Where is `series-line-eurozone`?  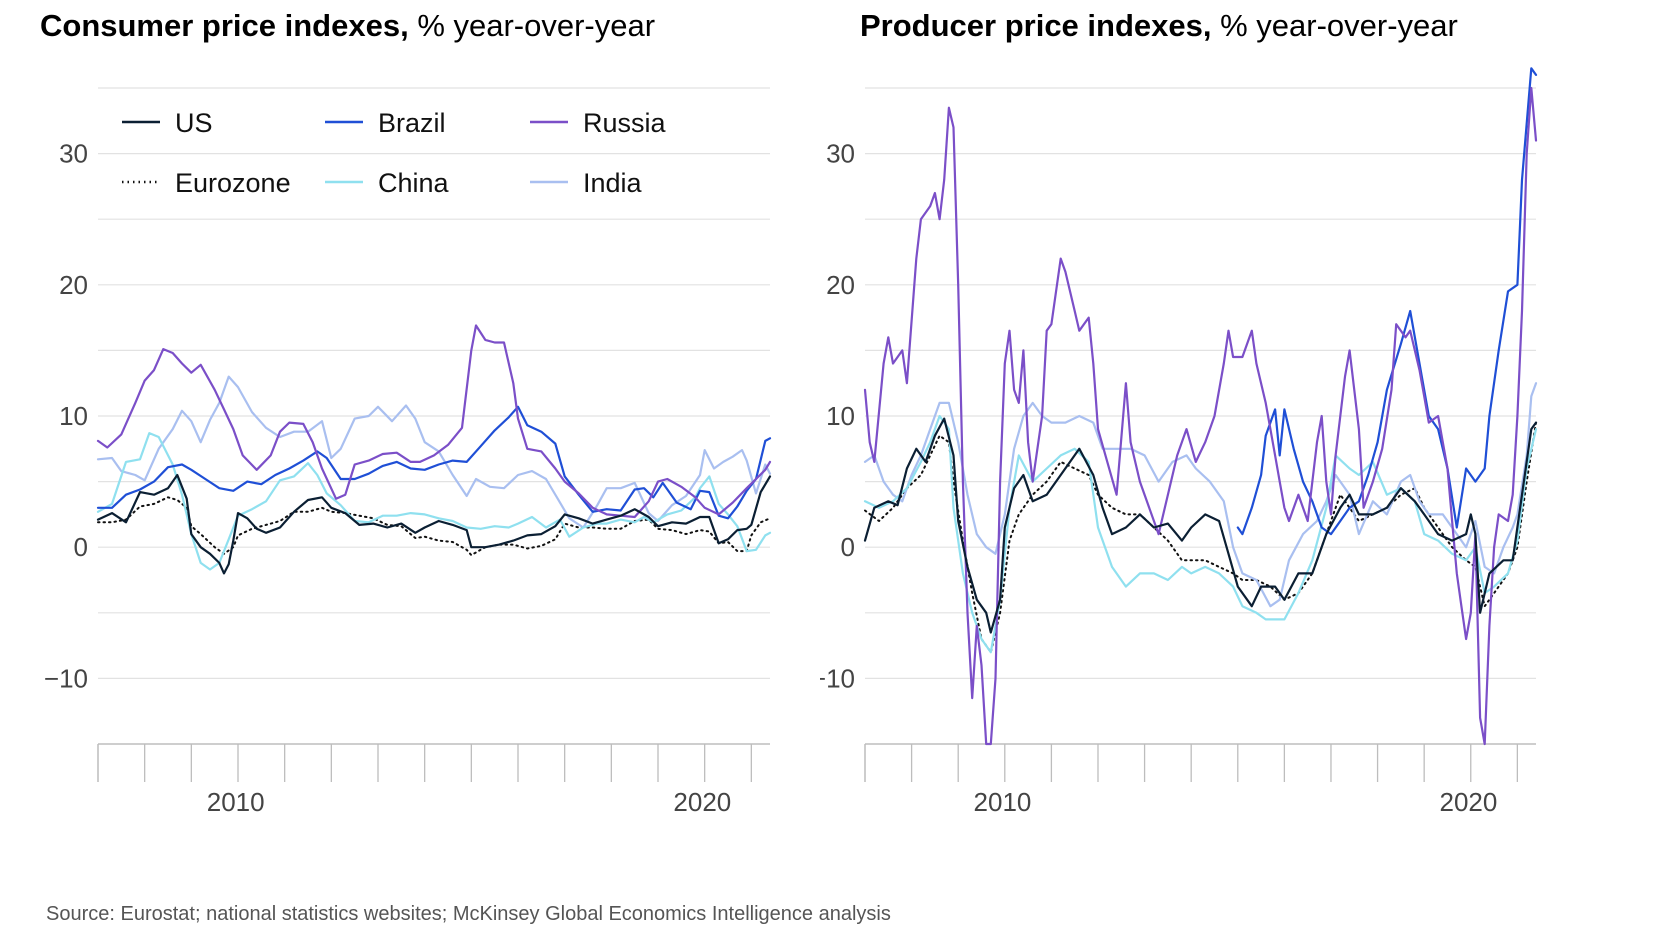 series-line-eurozone is located at coordinates (434, 526).